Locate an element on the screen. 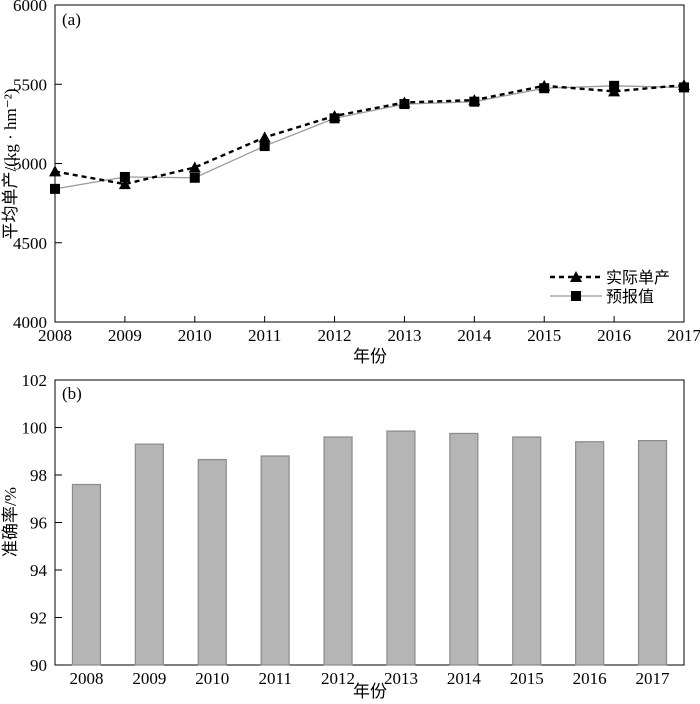 The height and width of the screenshot is (704, 700). x-tick-label-b: 2011 is located at coordinates (274, 678).